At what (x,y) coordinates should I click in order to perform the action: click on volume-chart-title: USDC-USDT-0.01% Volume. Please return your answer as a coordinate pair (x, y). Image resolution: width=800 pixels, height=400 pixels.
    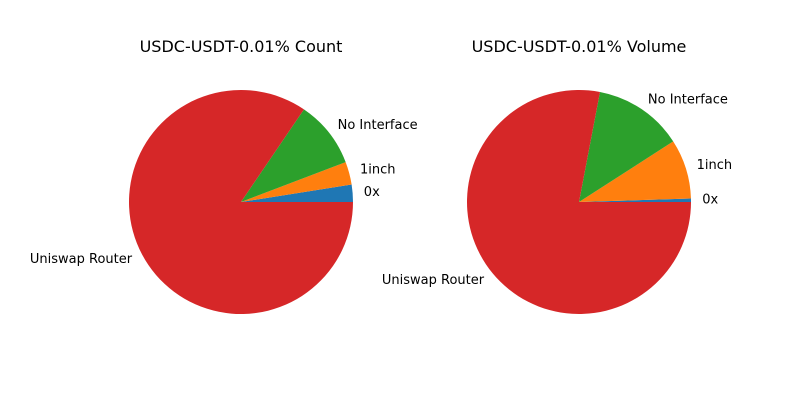
    Looking at the image, I should click on (579, 46).